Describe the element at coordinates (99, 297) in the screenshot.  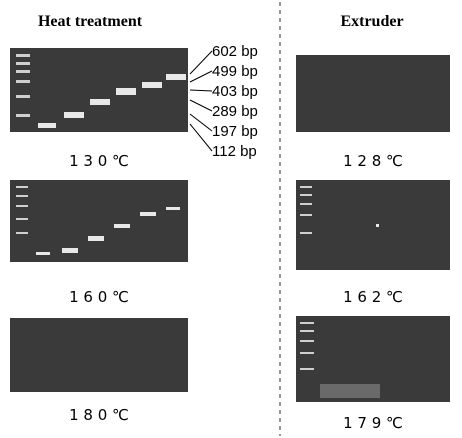
I see `panel-label: 1 6 0 ℃` at that location.